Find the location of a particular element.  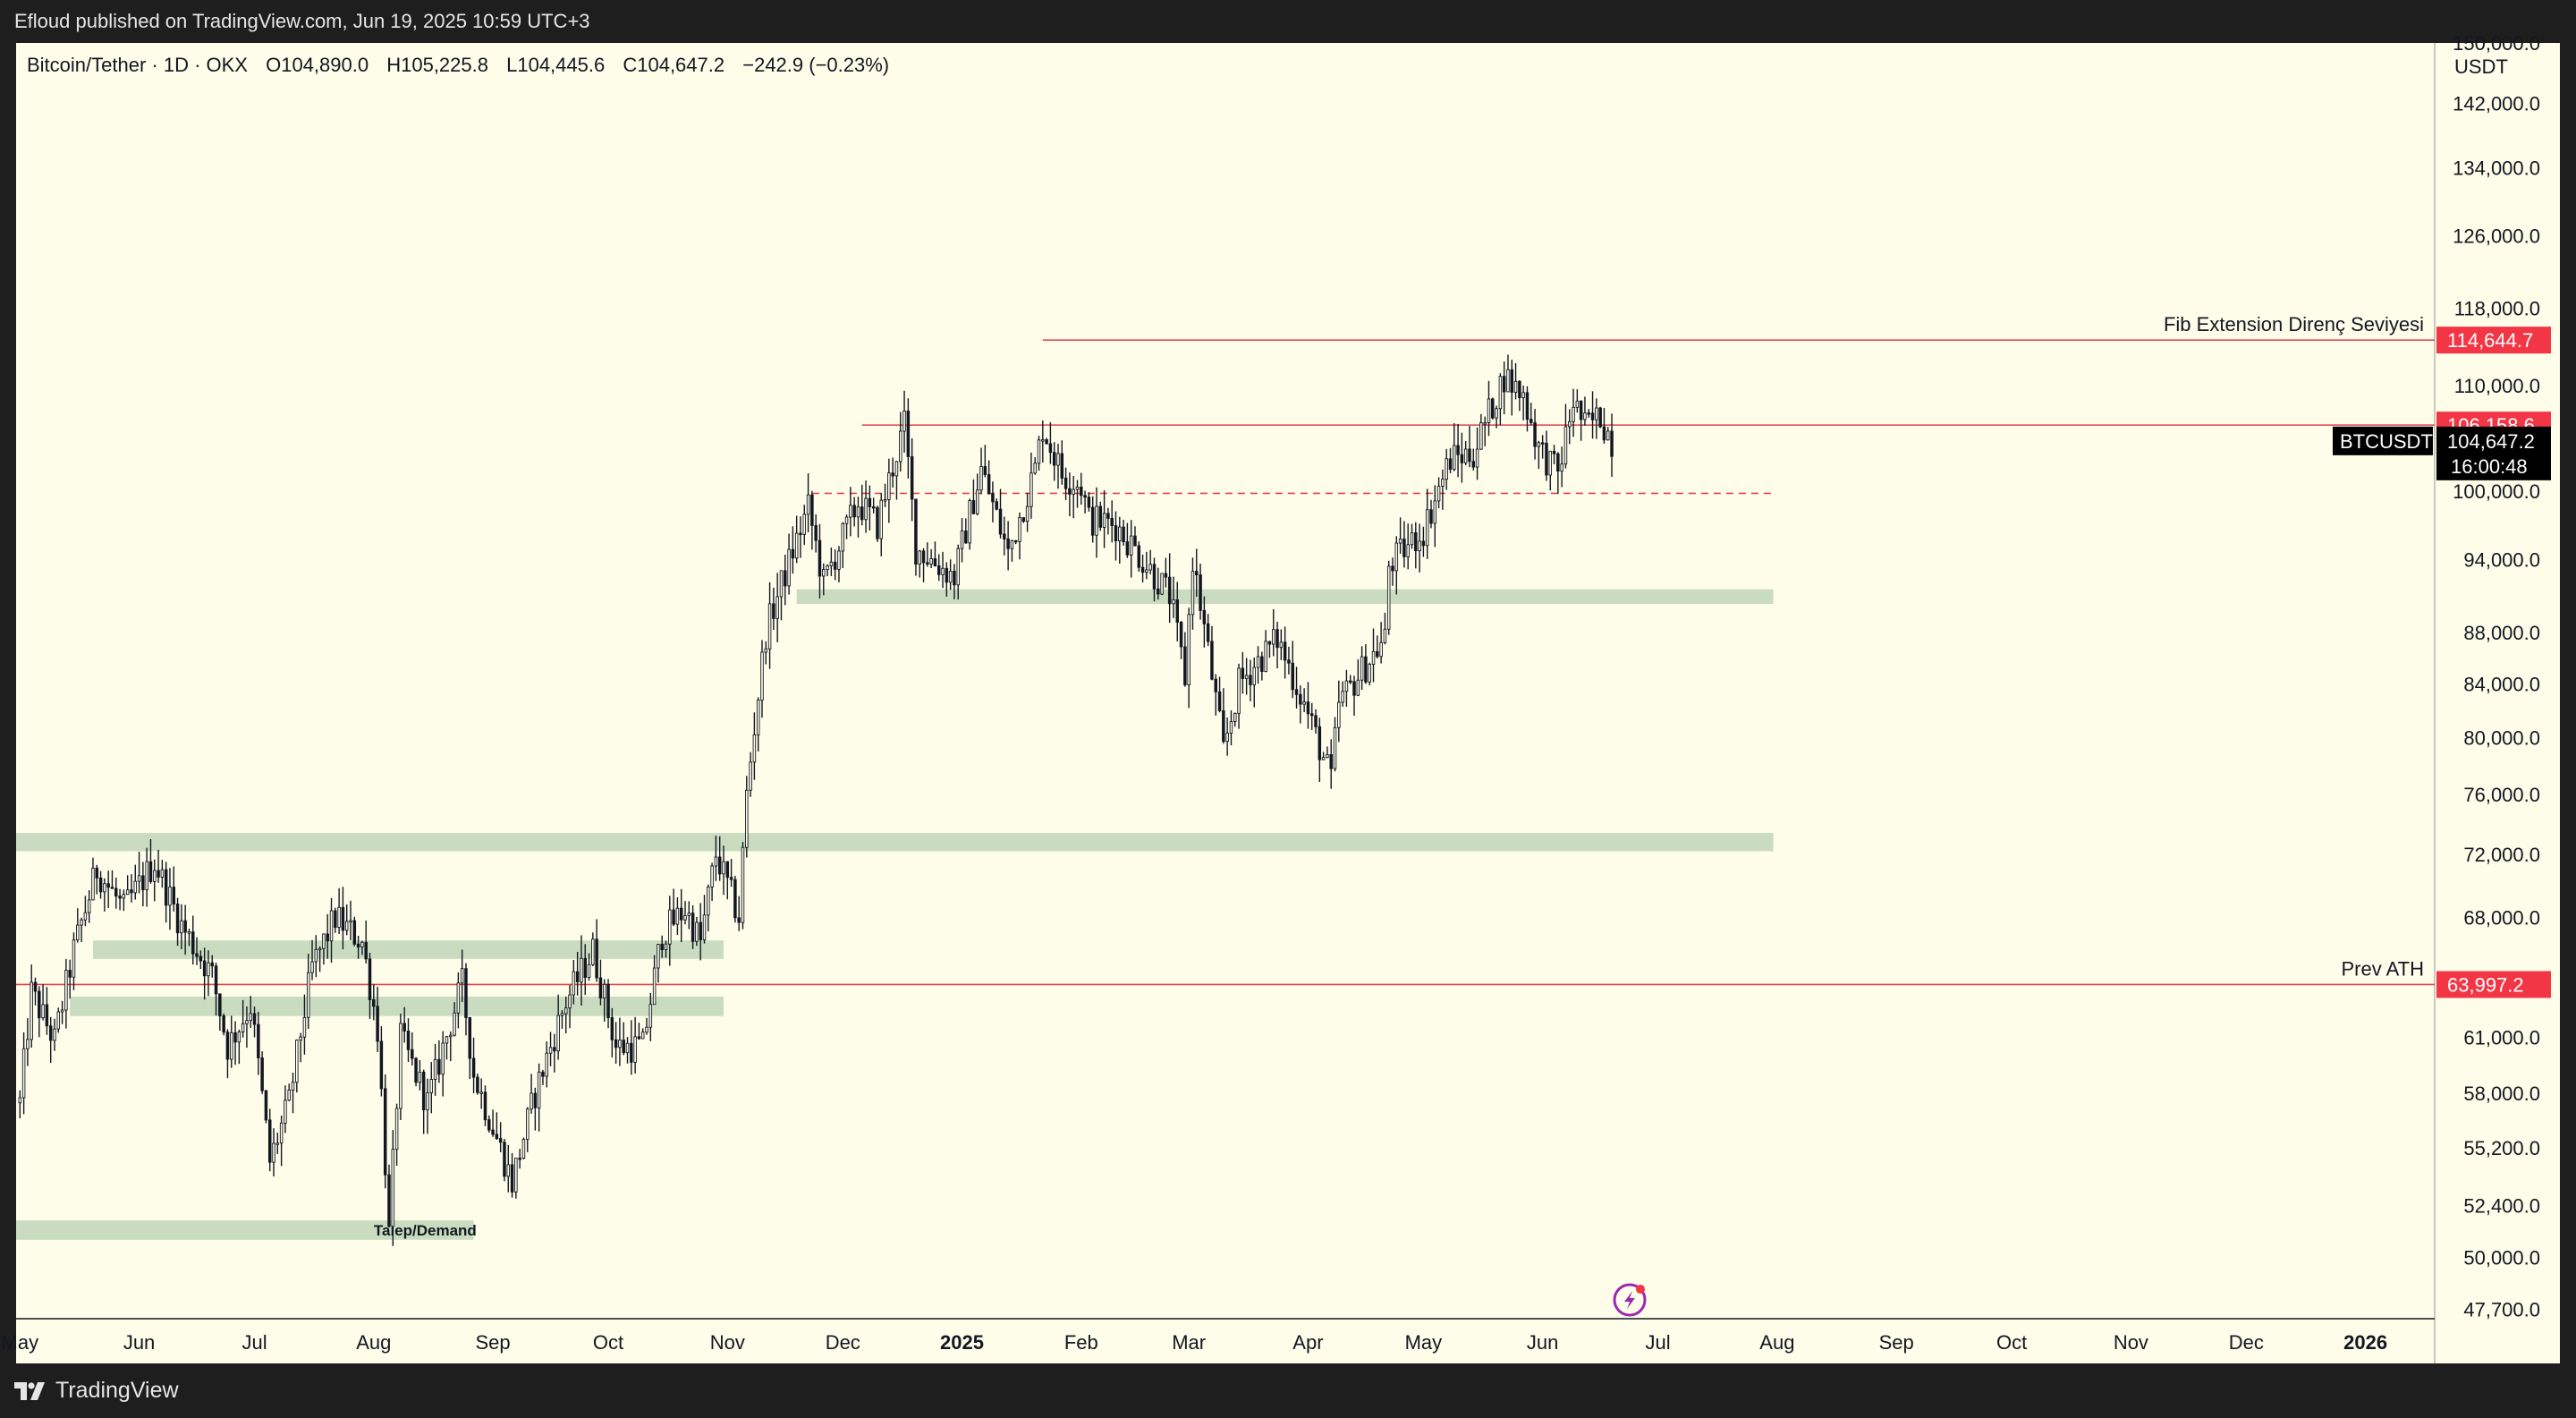

currency-unit-label: USDT is located at coordinates (2481, 66).